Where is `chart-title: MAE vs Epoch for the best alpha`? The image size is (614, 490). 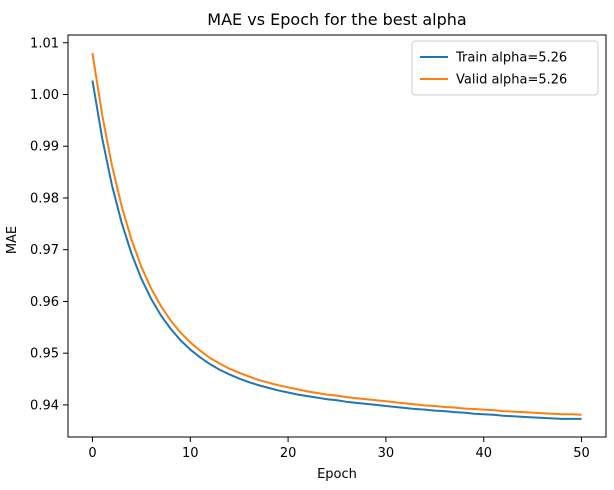
chart-title: MAE vs Epoch for the best alpha is located at coordinates (336, 19).